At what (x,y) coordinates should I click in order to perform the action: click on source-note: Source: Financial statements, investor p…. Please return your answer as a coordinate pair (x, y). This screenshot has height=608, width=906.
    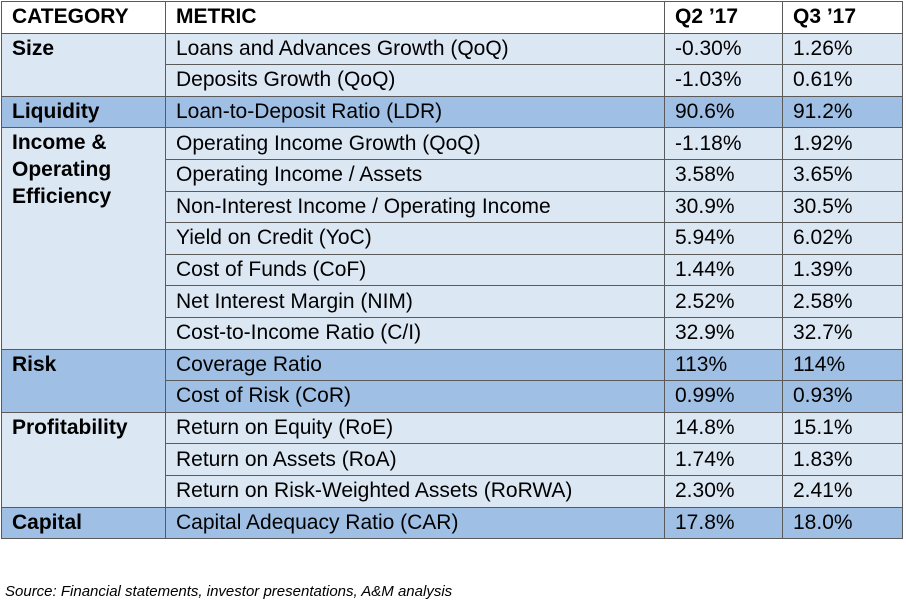
    Looking at the image, I should click on (229, 591).